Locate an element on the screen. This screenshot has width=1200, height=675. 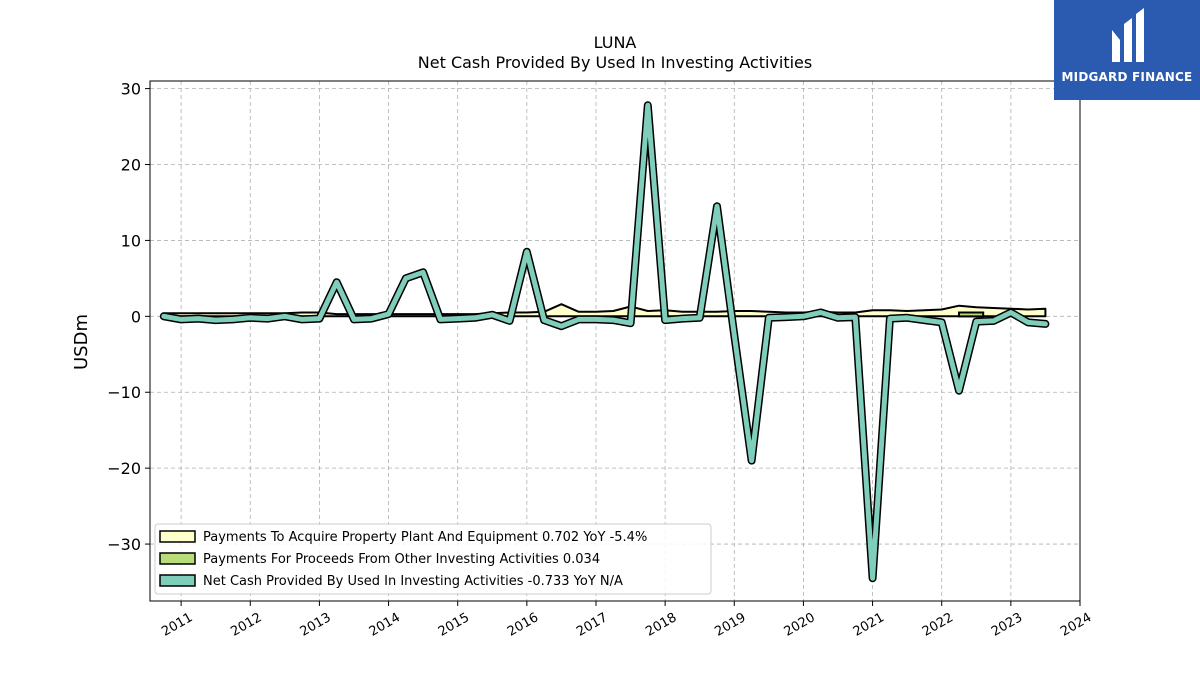
x-tick-label: 2020 is located at coordinates (800, 625).